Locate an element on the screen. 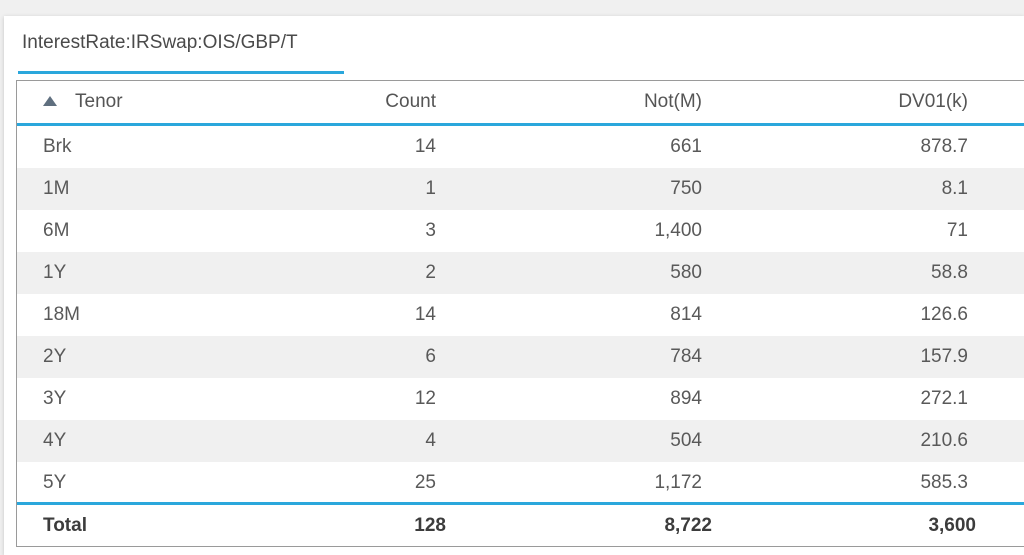  cell-count: 3 is located at coordinates (430, 230).